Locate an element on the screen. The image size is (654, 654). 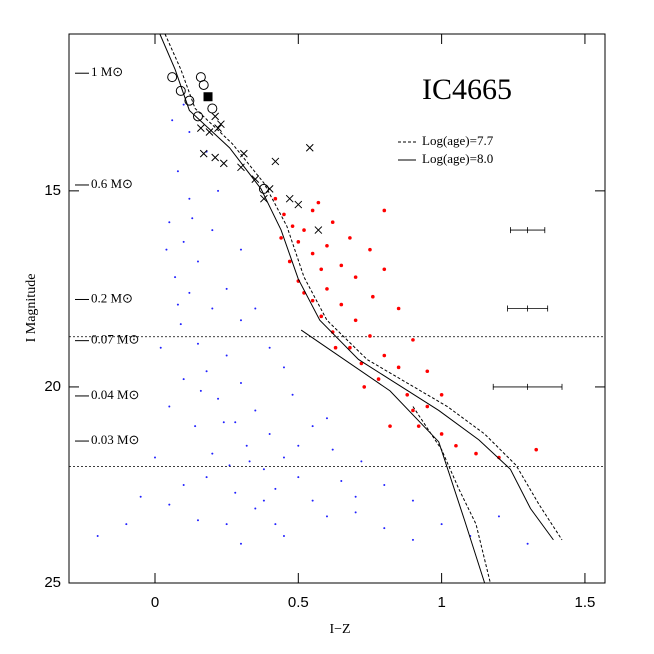
x-tick-label: 1.5 is located at coordinates (585, 602).